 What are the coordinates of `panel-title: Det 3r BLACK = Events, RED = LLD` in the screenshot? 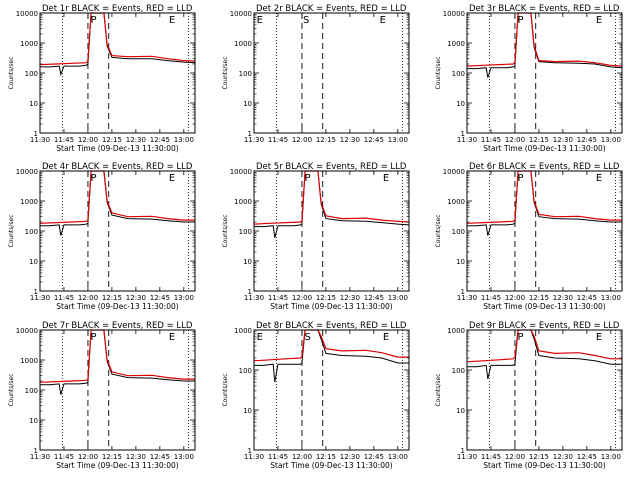 It's located at (544, 9).